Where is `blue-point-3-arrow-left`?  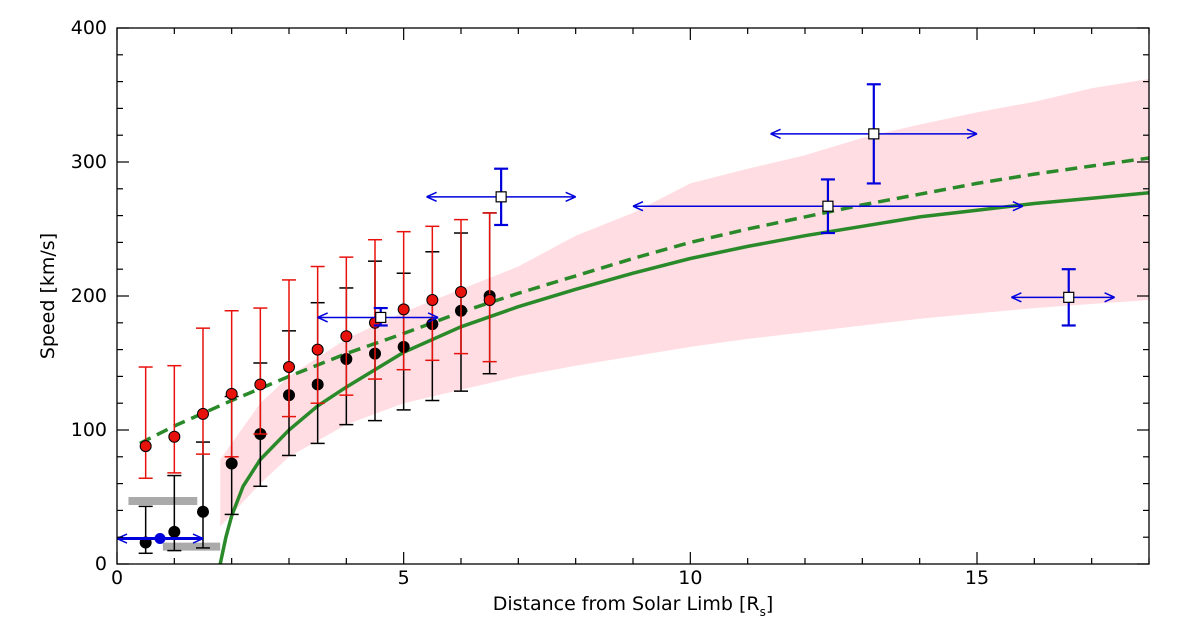 blue-point-3-arrow-left is located at coordinates (775, 134).